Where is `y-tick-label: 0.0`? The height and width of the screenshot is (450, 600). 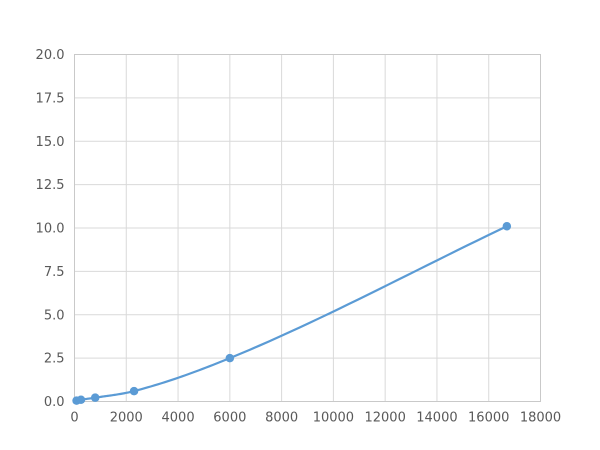 y-tick-label: 0.0 is located at coordinates (54, 402).